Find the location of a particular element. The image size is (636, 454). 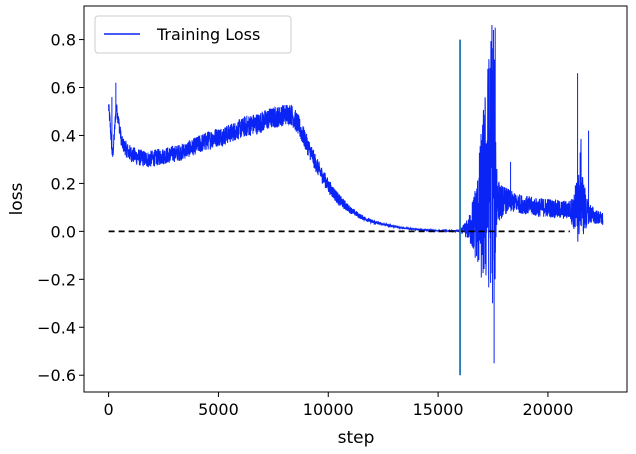

legend-box is located at coordinates (193, 34).